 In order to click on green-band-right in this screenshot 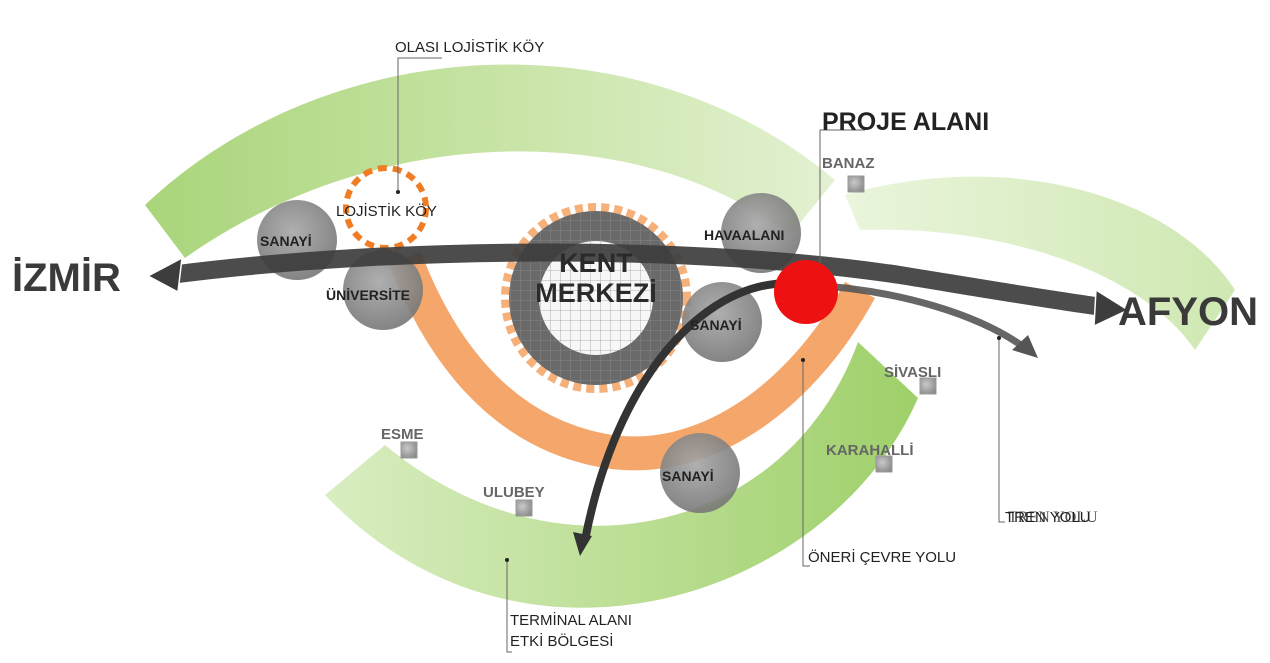, I will do `click(1040, 263)`.